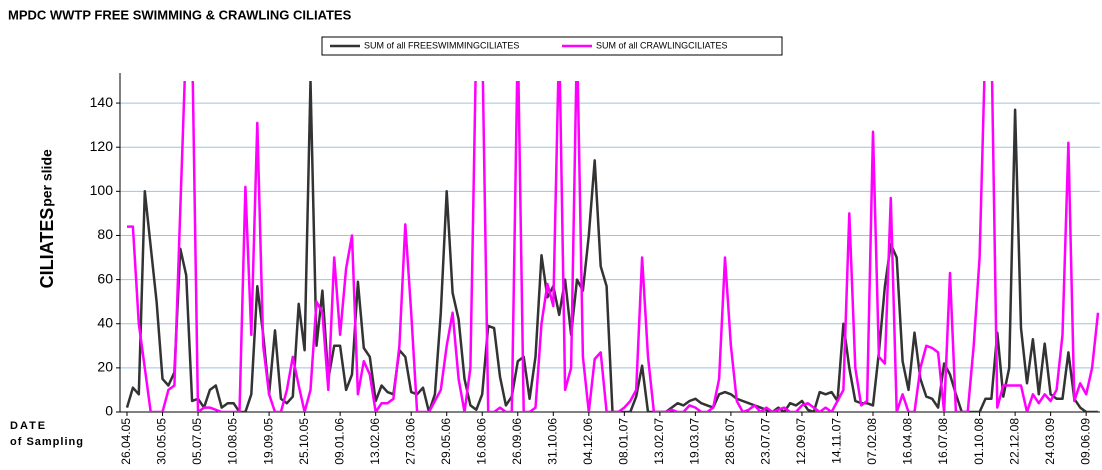  I want to click on x-tick-label: 13.02.06, so click(375, 441).